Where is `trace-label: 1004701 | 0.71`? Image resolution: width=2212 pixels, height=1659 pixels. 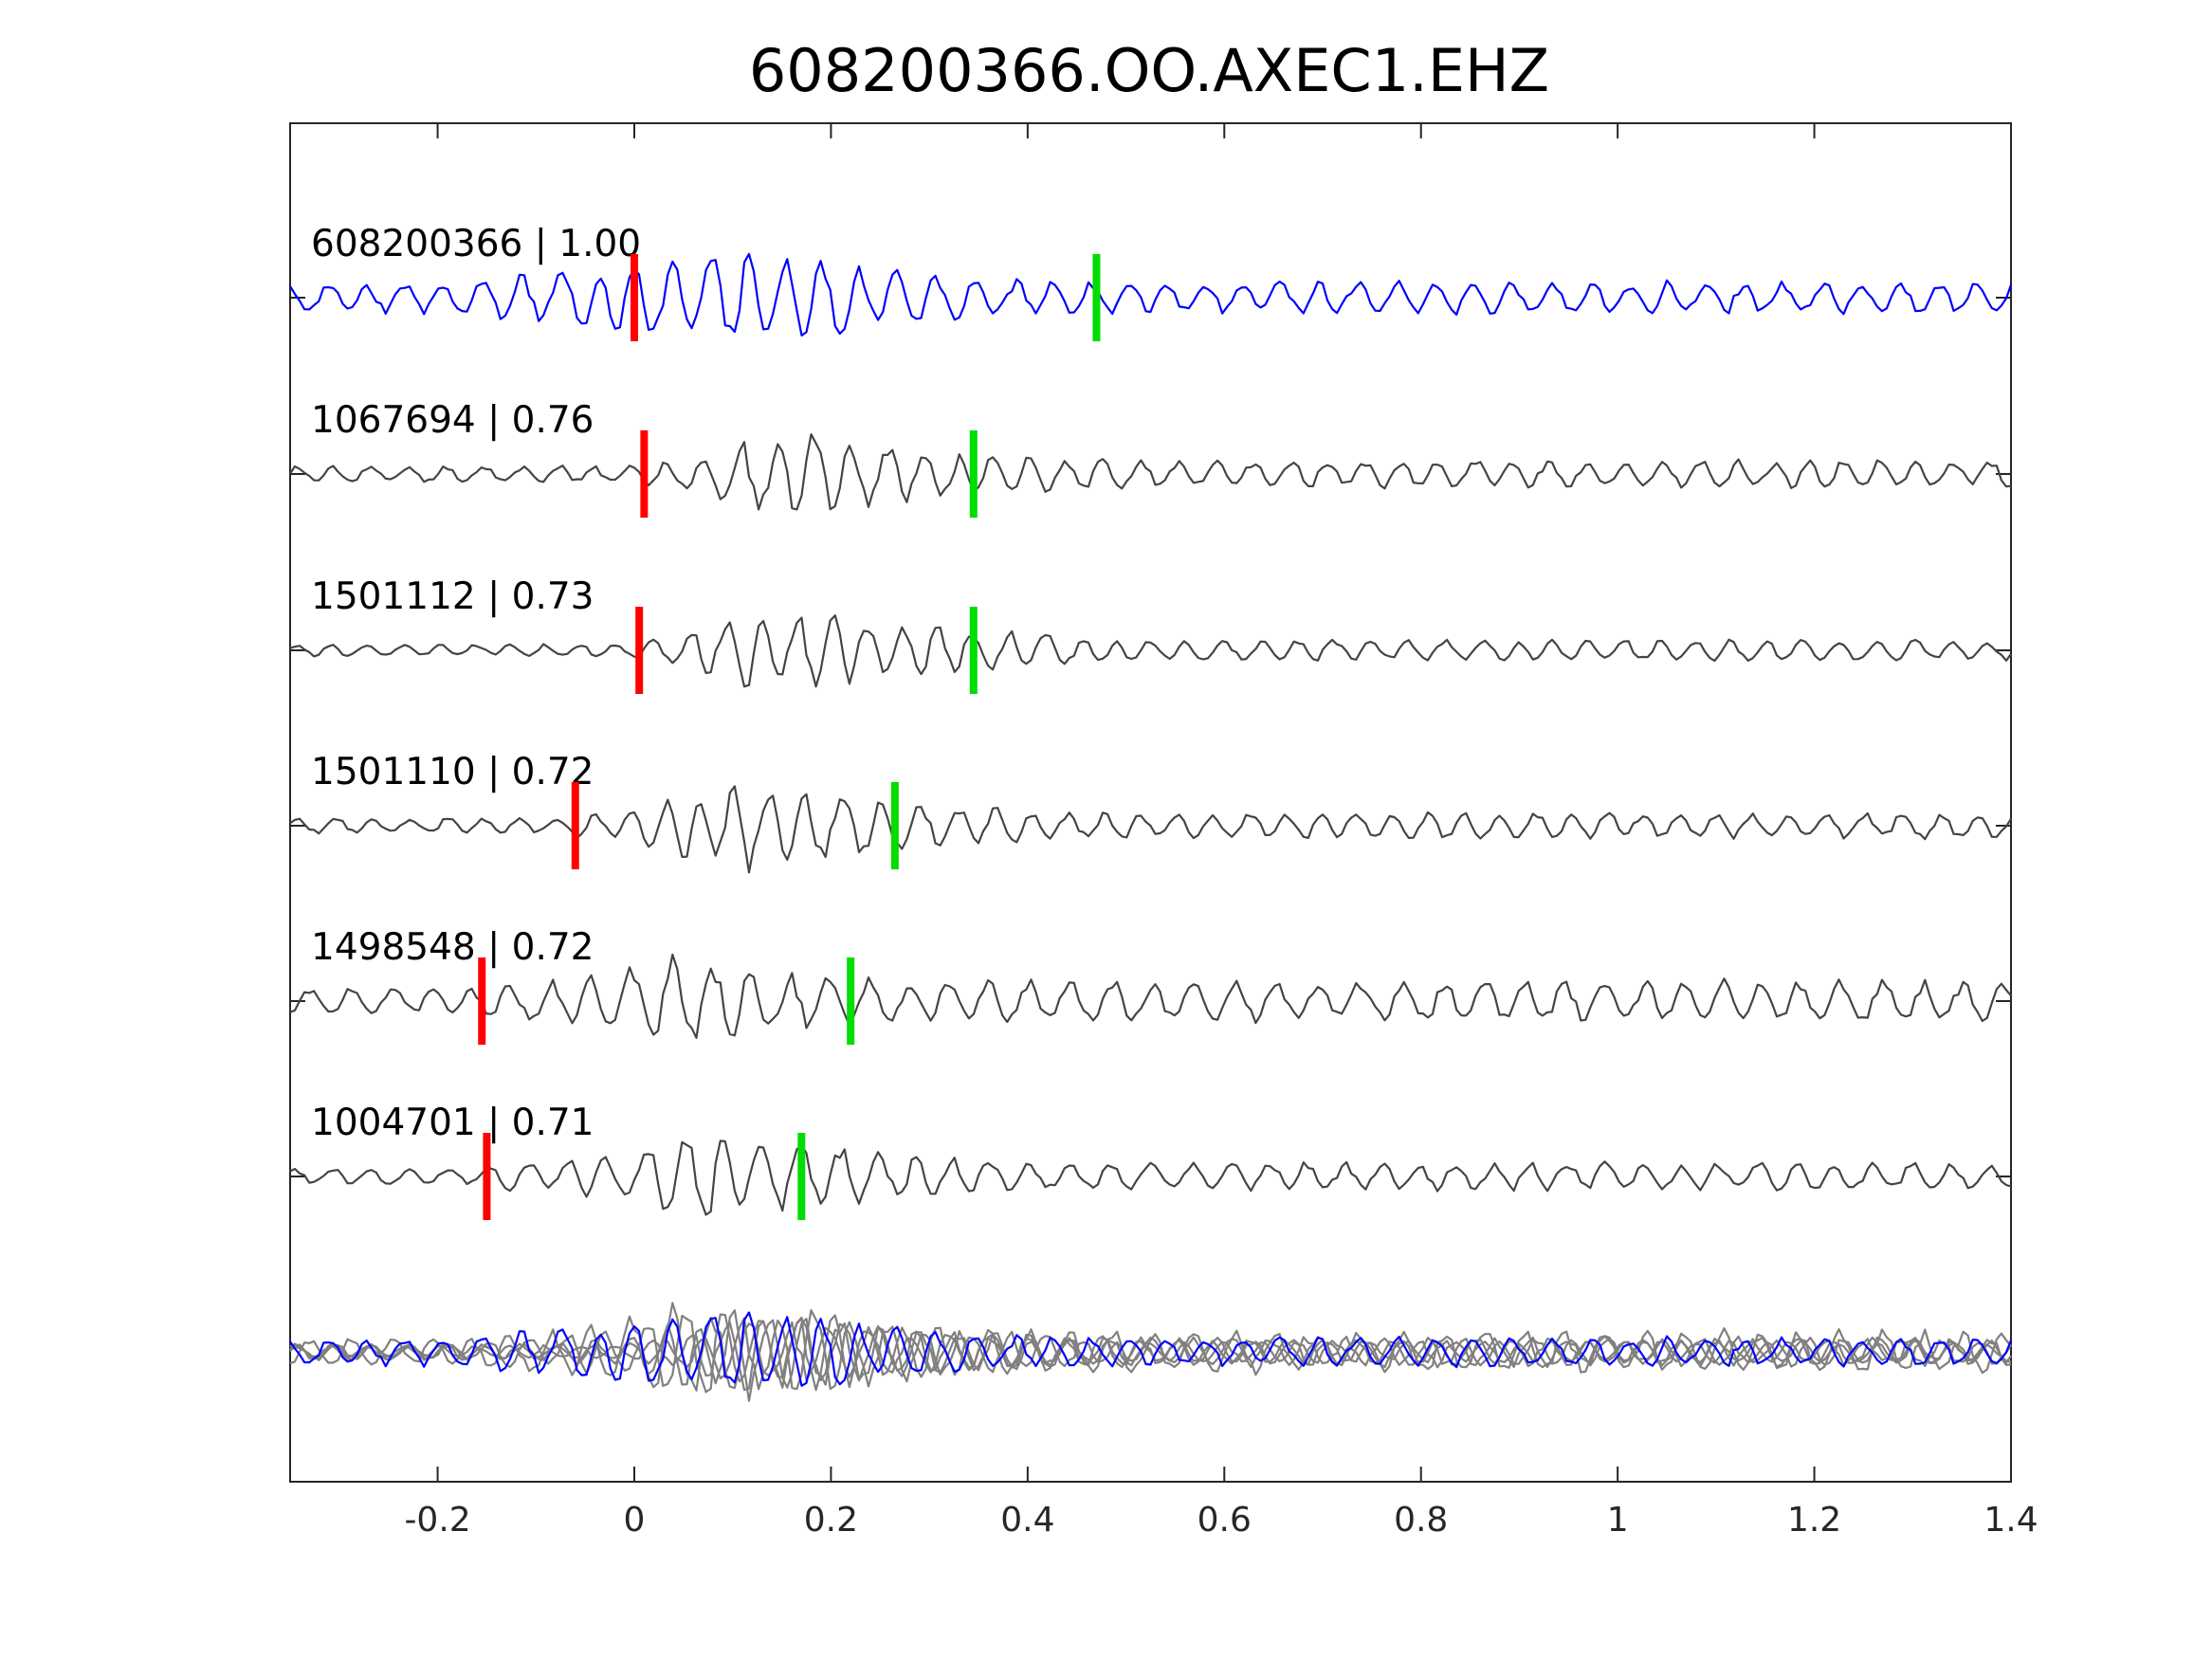 trace-label: 1004701 | 0.71 is located at coordinates (452, 1123).